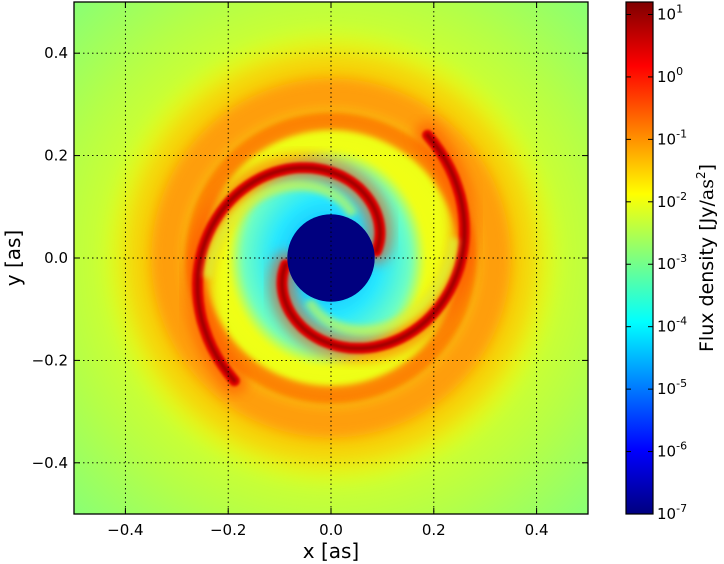 The height and width of the screenshot is (564, 724). Describe the element at coordinates (50, 360) in the screenshot. I see `y-tick-label: −0.2` at that location.